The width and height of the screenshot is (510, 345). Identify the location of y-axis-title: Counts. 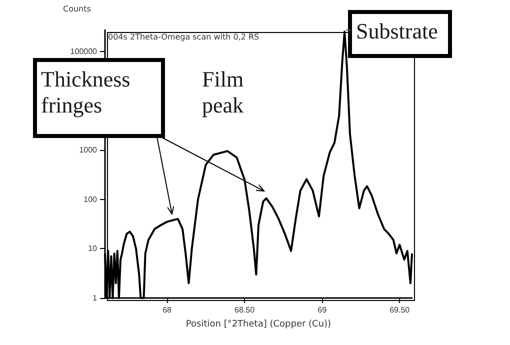
(77, 9).